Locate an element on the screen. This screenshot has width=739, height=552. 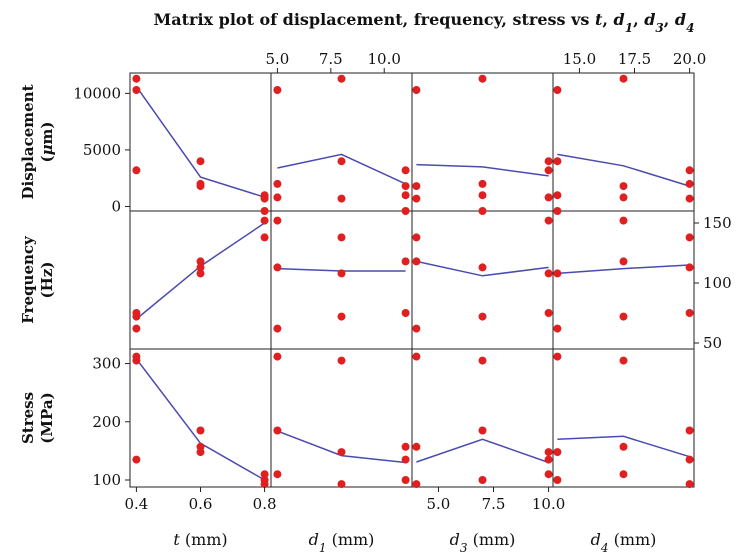
y-tick-label: 50 is located at coordinates (712, 343).